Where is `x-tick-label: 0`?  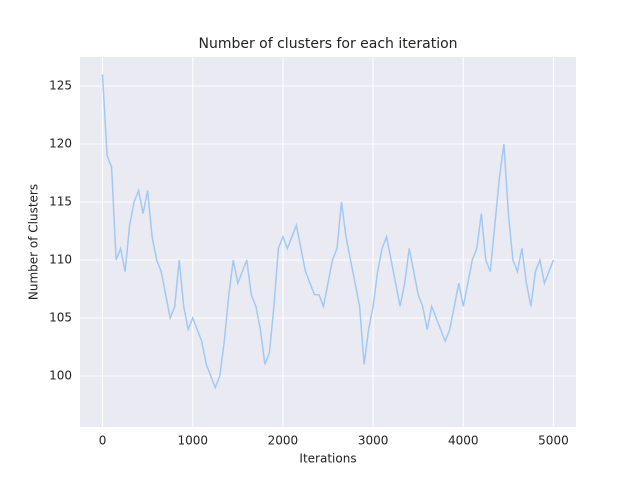 x-tick-label: 0 is located at coordinates (103, 441).